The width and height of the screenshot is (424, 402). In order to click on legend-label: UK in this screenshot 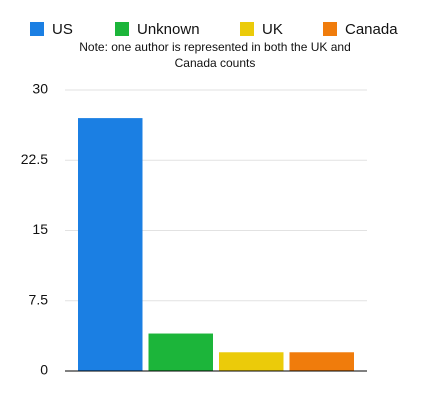, I will do `click(272, 29)`.